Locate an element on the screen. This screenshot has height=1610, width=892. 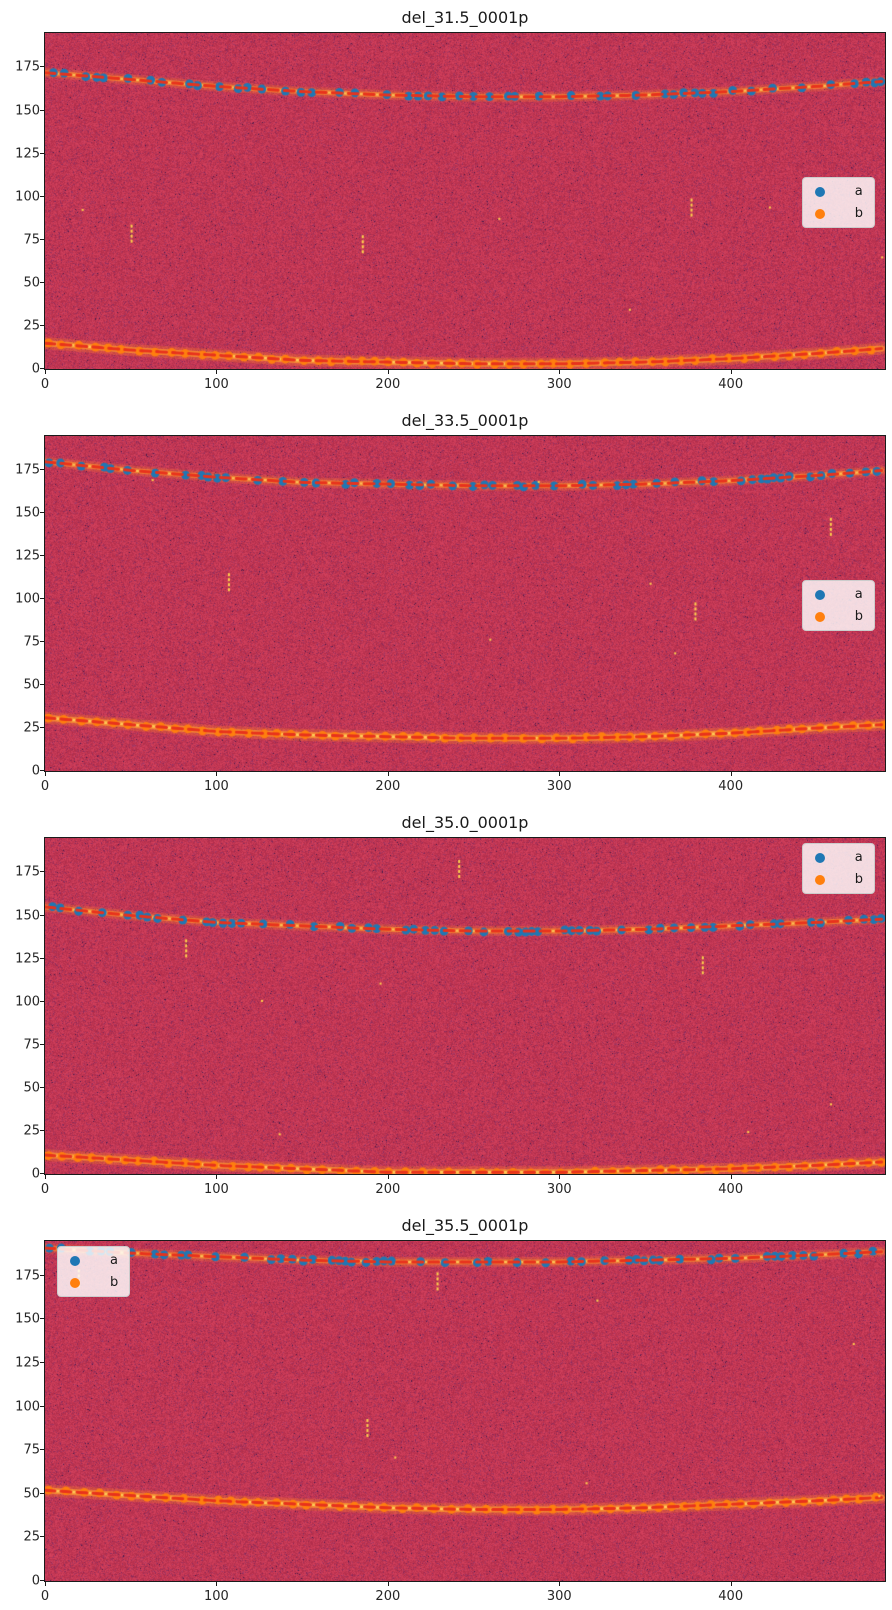
y-tick-label: 0 is located at coordinates (35, 1581).